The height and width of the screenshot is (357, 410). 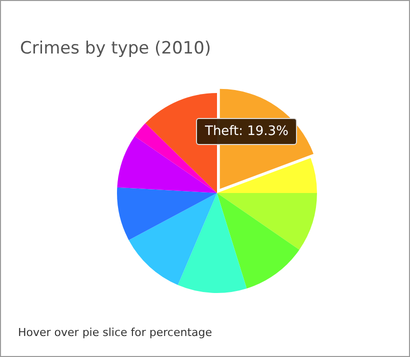 I want to click on tooltip: Theft: 19.3%, so click(x=247, y=131).